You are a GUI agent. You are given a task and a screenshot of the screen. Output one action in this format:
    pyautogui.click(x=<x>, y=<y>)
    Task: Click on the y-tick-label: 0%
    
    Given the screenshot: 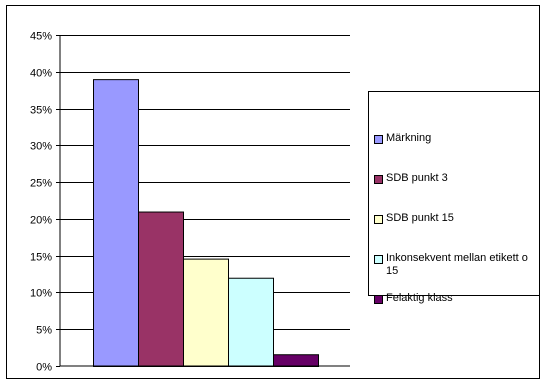 What is the action you would take?
    pyautogui.click(x=44, y=368)
    